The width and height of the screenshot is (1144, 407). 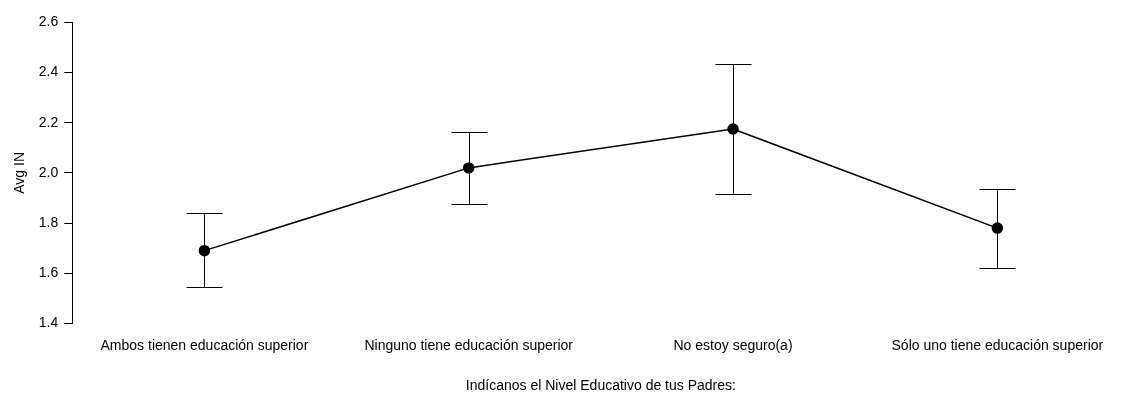 What do you see at coordinates (48, 21) in the screenshot?
I see `y-tick-label: 2.6` at bounding box center [48, 21].